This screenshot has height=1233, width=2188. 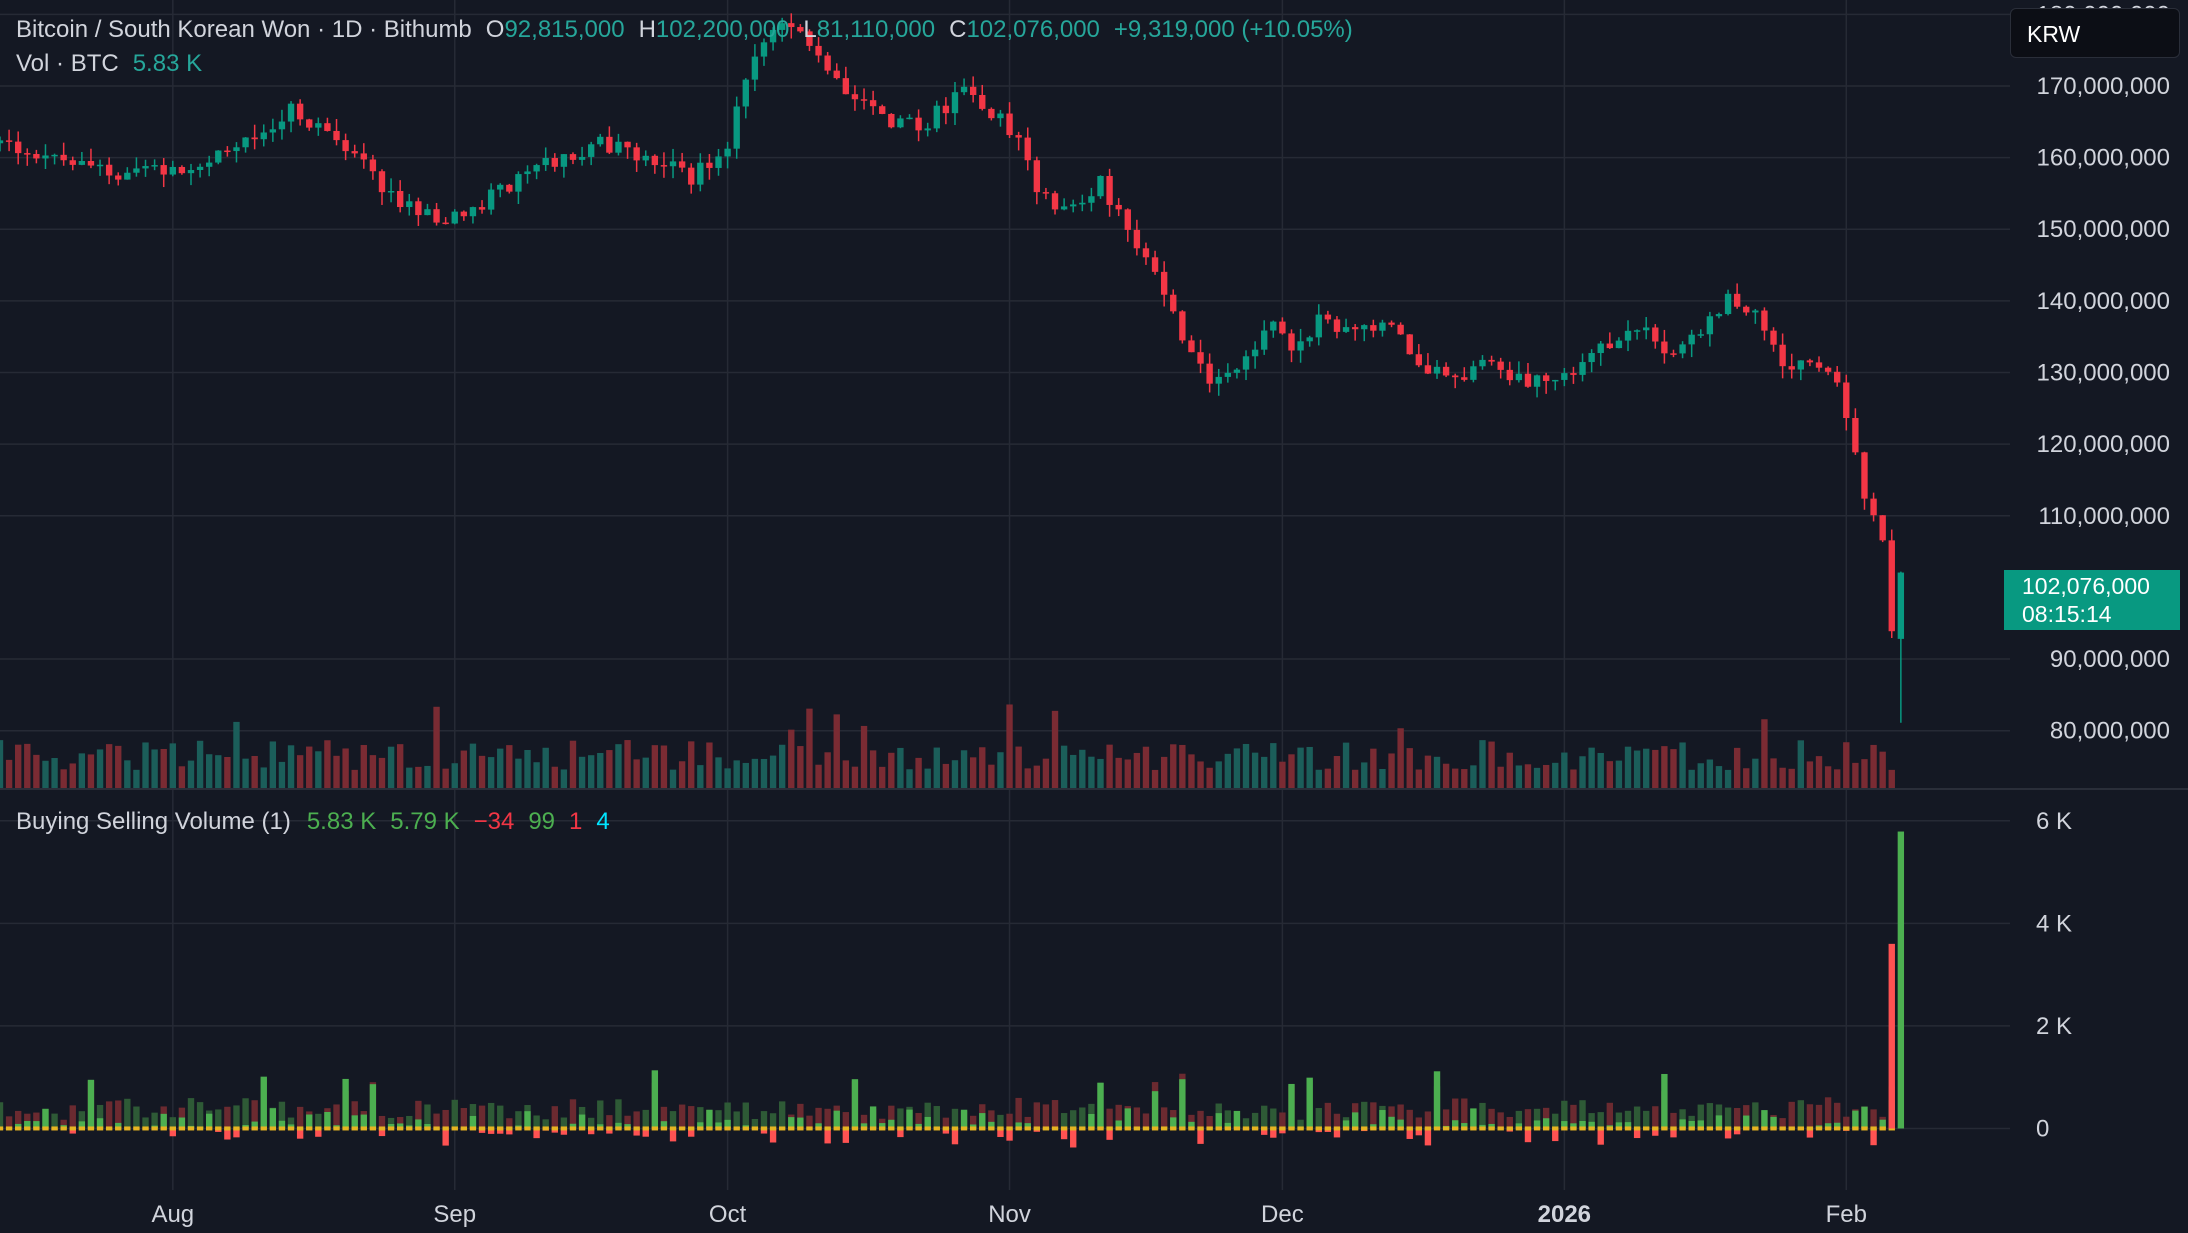 What do you see at coordinates (2054, 1026) in the screenshot?
I see `indicator-tick-label: 2 K` at bounding box center [2054, 1026].